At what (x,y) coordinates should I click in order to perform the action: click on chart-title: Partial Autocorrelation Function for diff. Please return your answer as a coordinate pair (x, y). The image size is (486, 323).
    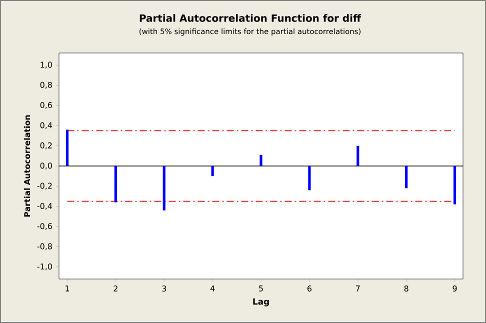
    Looking at the image, I should click on (251, 18).